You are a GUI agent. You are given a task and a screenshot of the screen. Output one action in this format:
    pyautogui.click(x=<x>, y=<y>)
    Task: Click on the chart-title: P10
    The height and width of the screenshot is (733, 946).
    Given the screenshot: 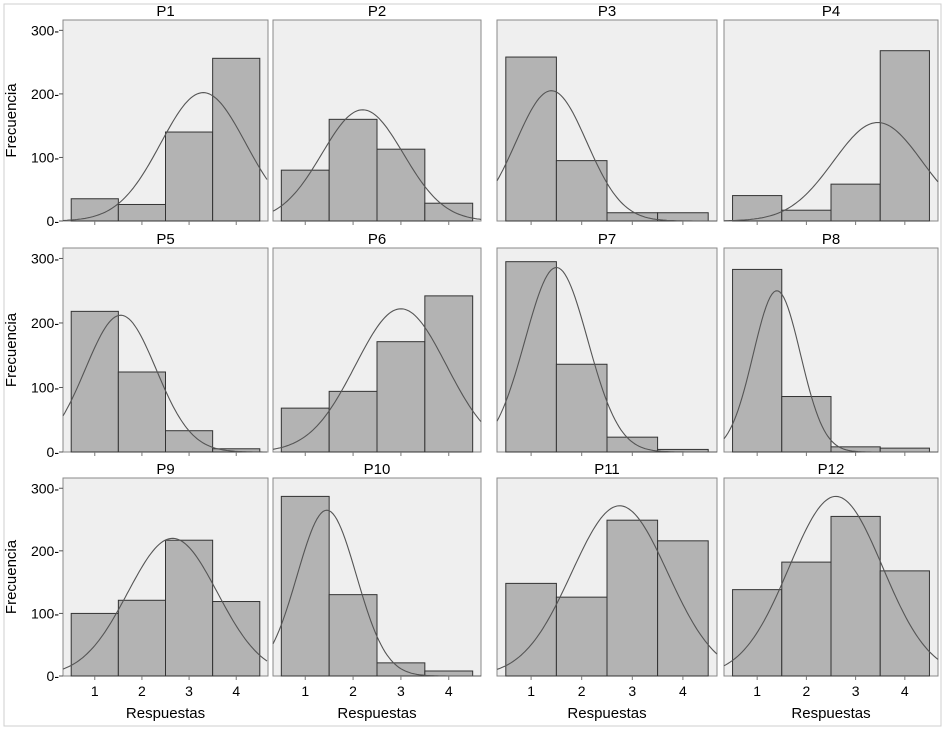 What is the action you would take?
    pyautogui.click(x=377, y=469)
    